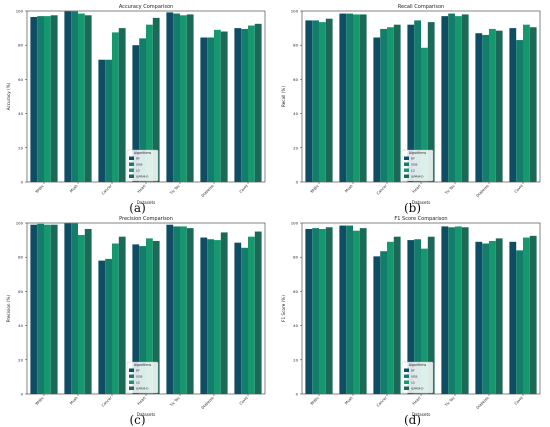  Describe the element at coordinates (283, 96) in the screenshot. I see `y-axis-label: Recall (%)` at that location.